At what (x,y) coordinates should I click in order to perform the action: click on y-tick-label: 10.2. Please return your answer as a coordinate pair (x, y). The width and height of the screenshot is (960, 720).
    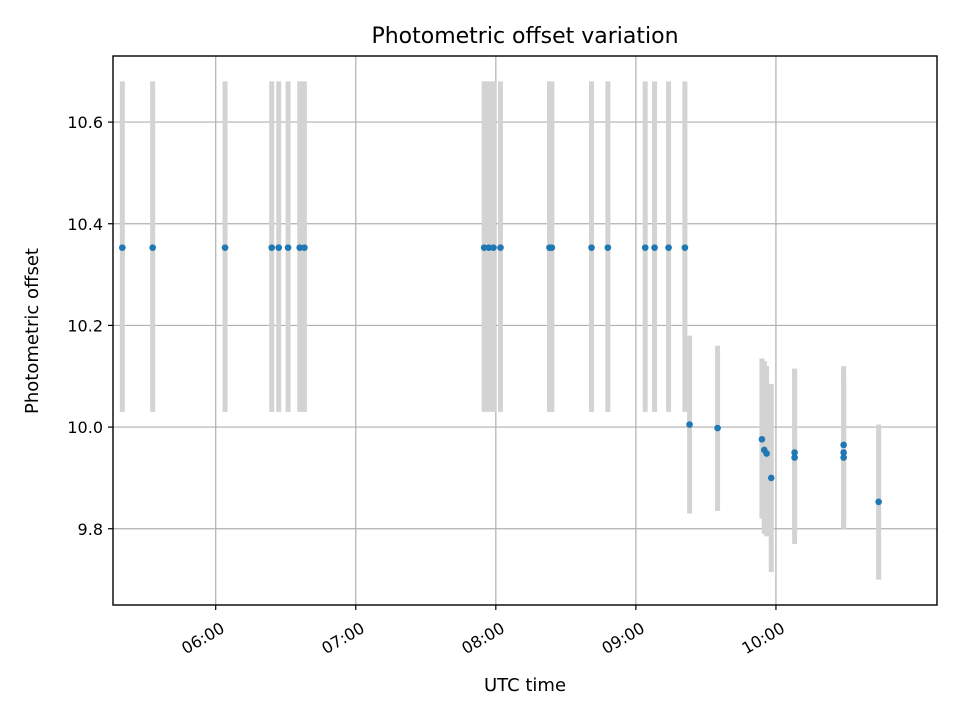
    Looking at the image, I should click on (85, 325).